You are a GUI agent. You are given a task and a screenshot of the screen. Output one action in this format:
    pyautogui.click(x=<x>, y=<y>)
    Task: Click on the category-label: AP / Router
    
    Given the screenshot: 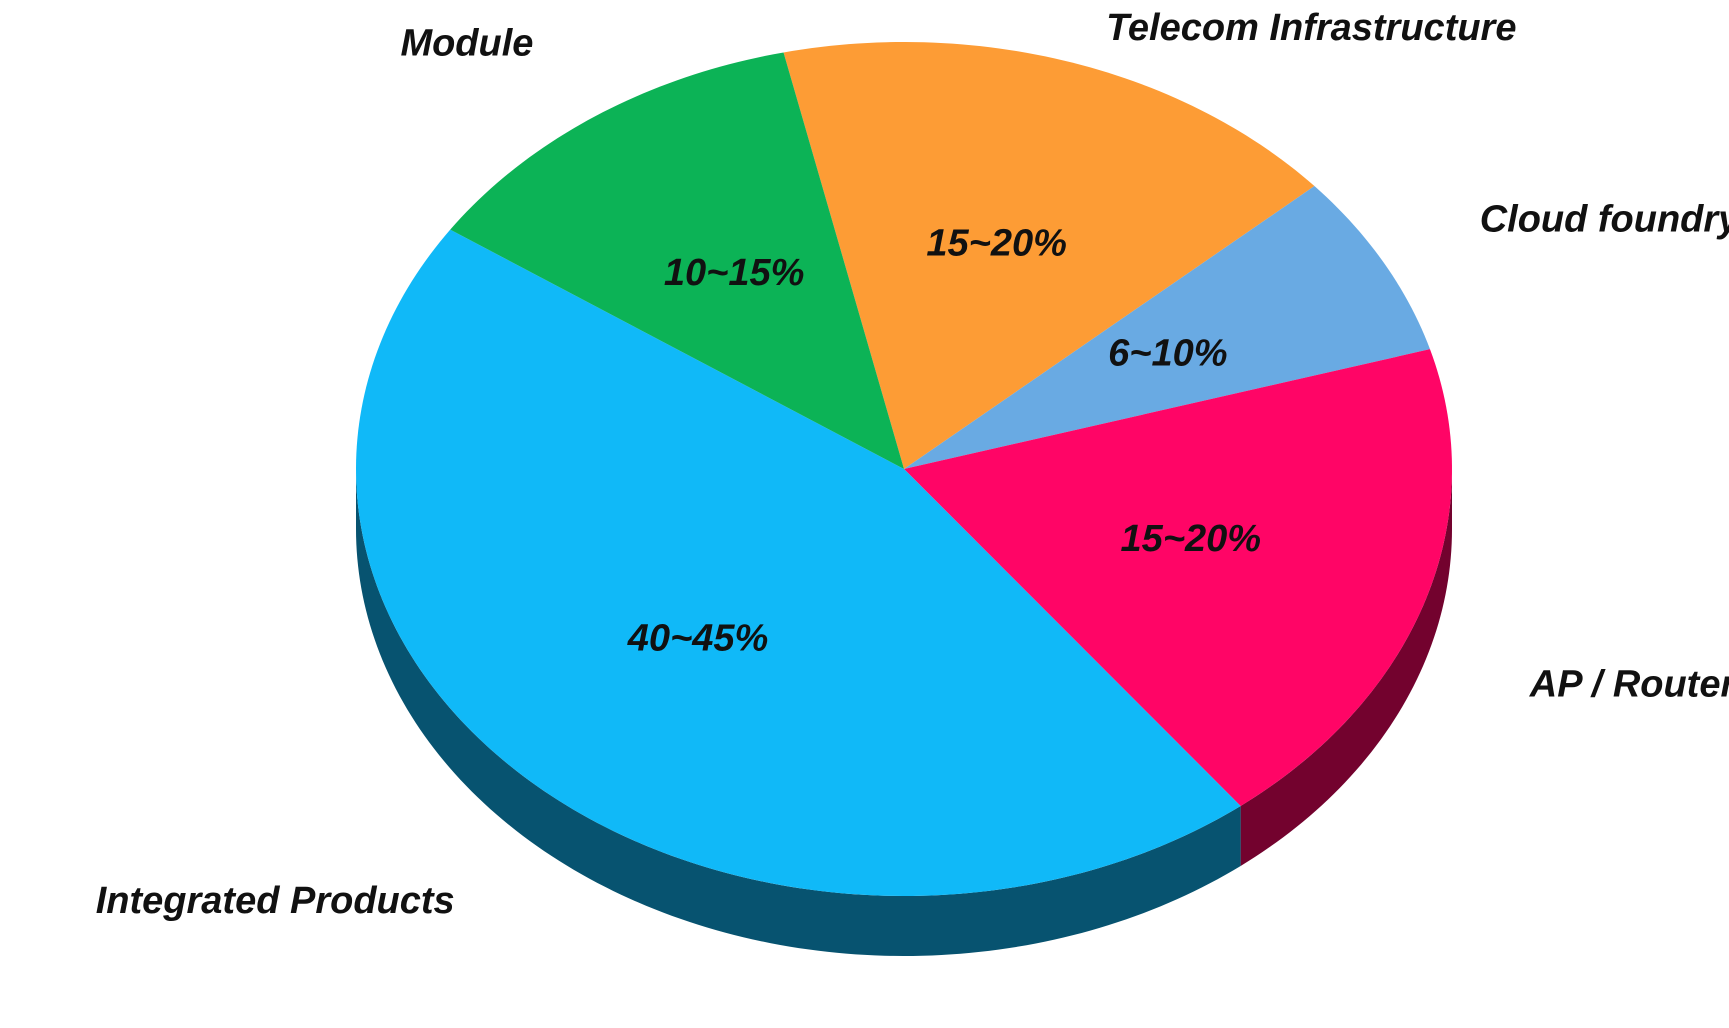 What is the action you would take?
    pyautogui.click(x=1629, y=685)
    